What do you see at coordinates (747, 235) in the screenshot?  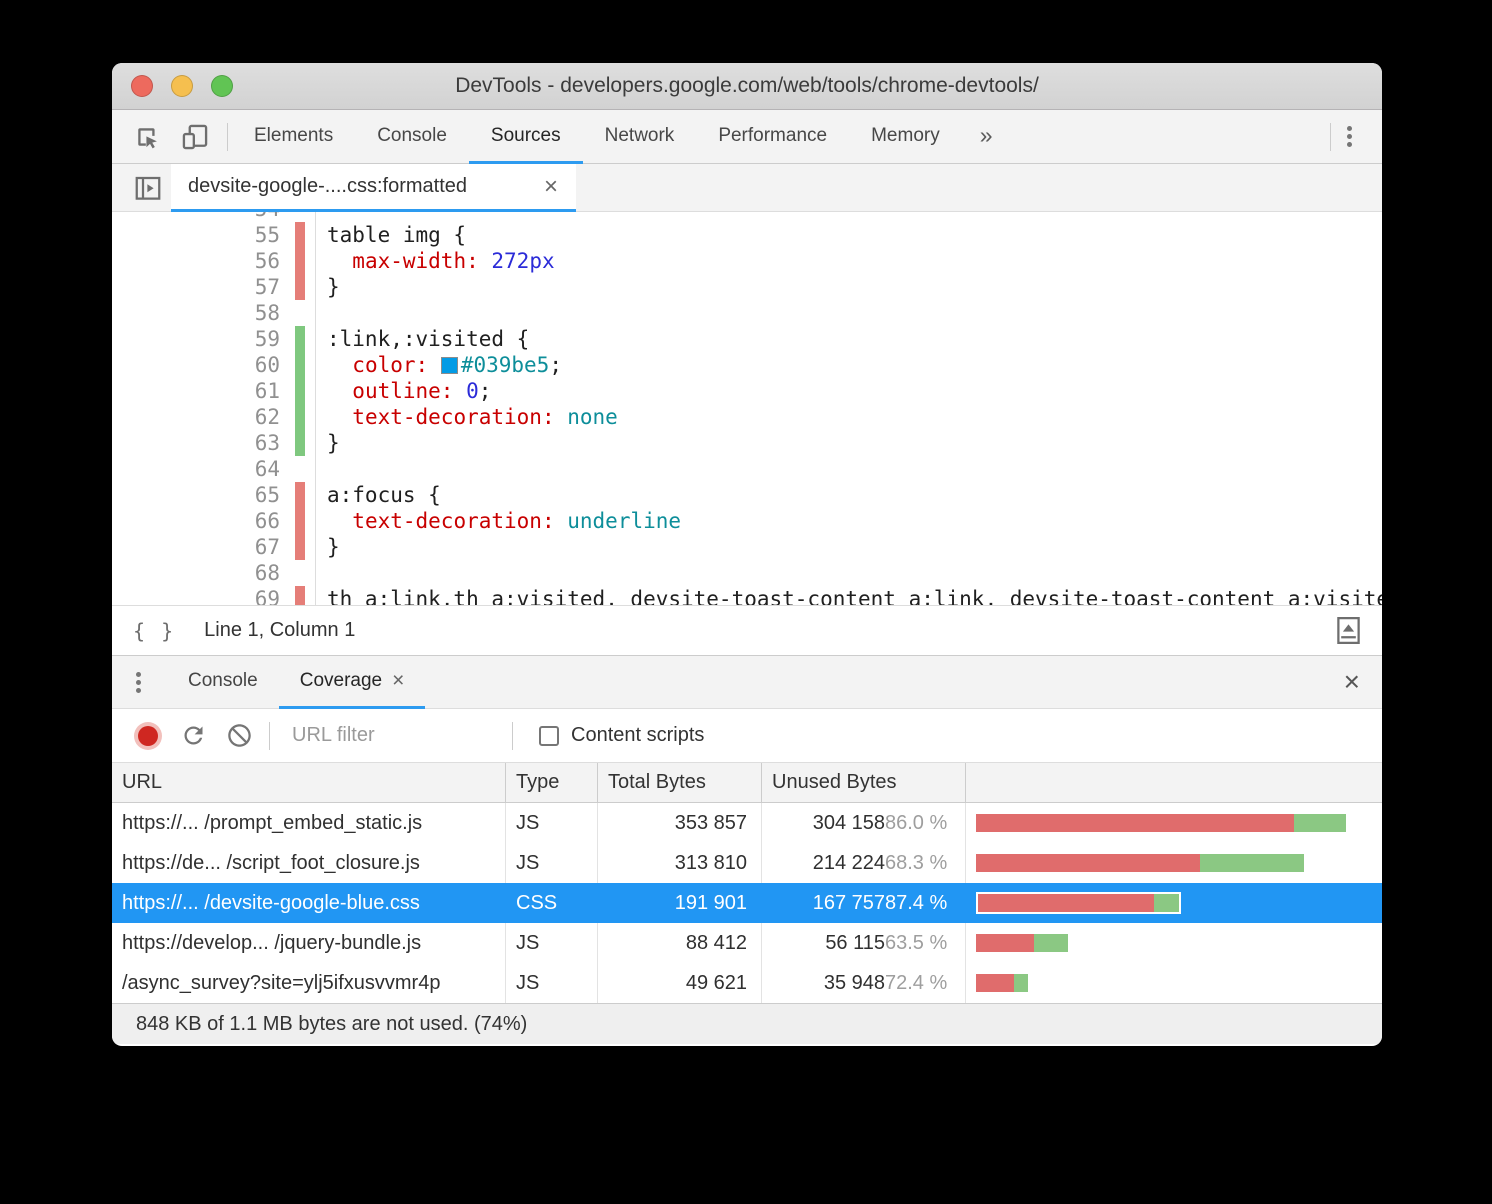 I see `code-line: 55 table img {` at bounding box center [747, 235].